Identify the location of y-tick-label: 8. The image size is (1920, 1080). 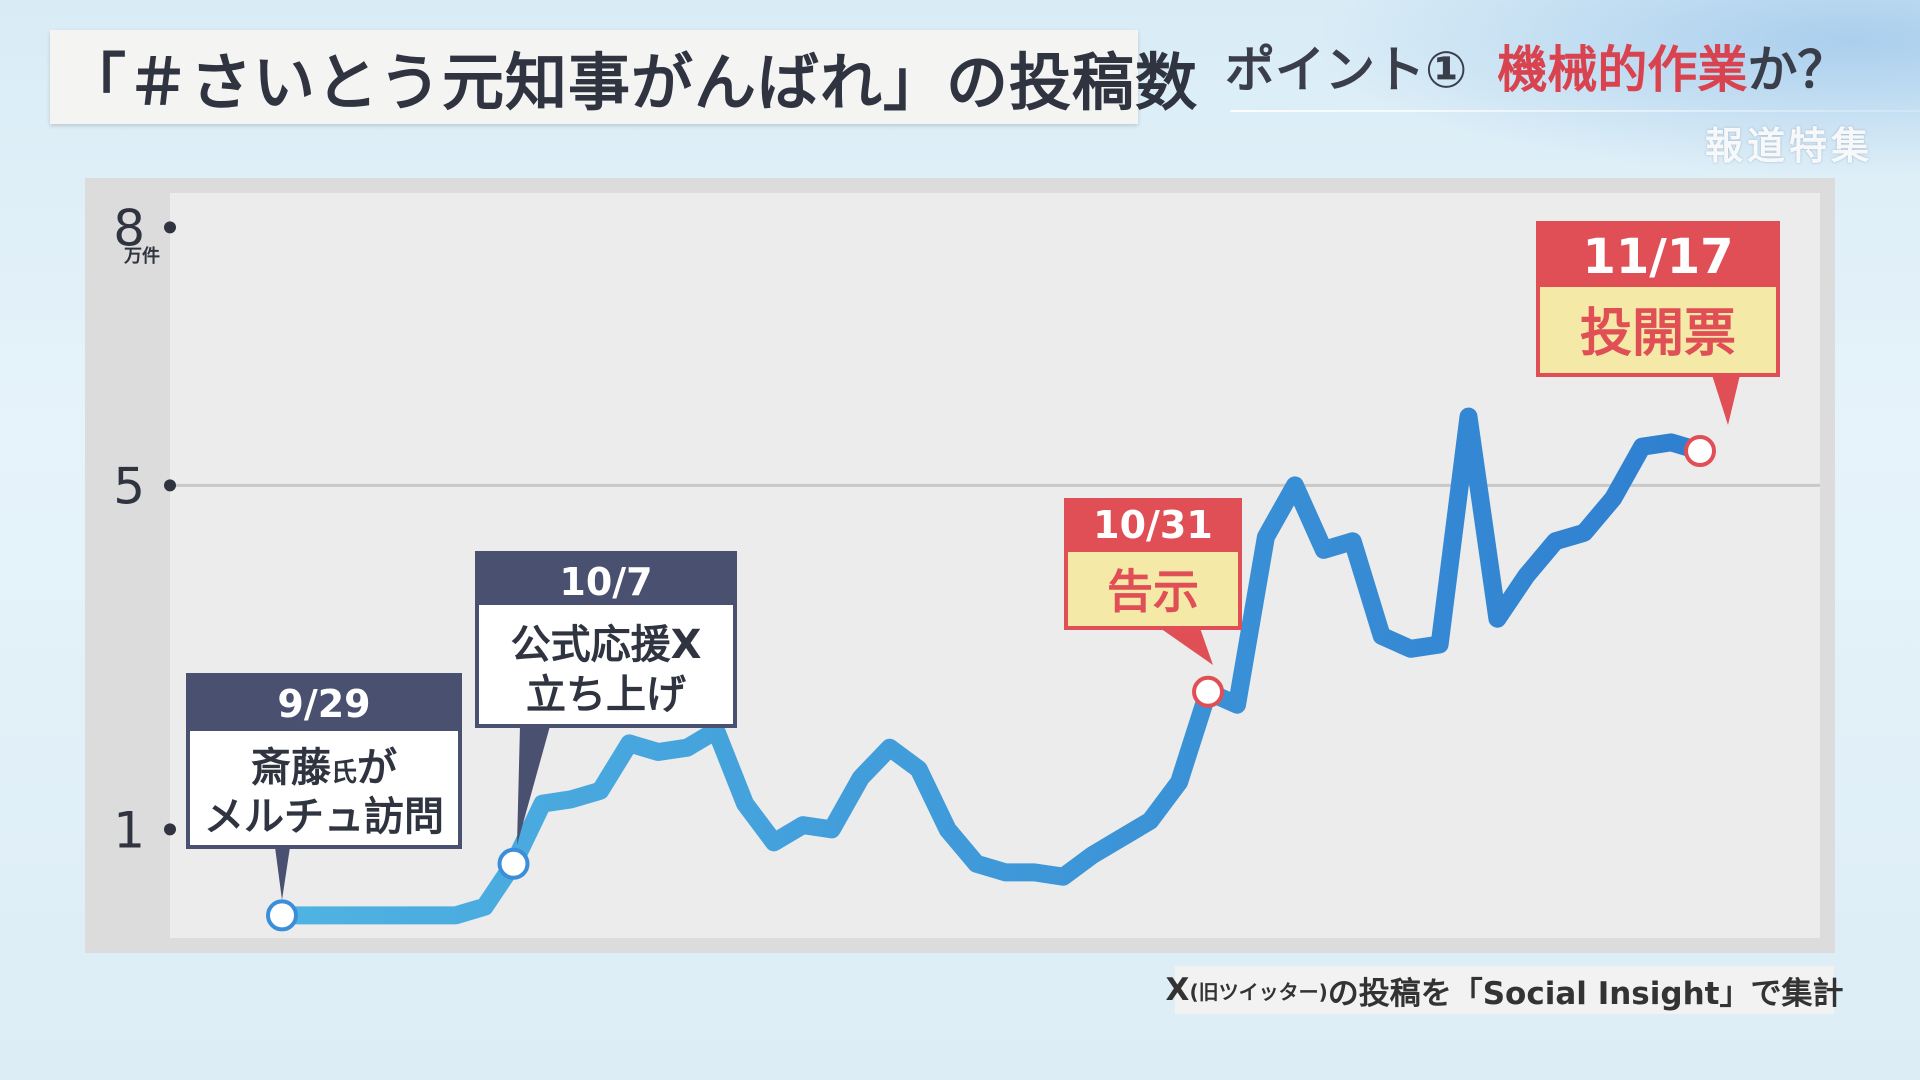
(129, 228).